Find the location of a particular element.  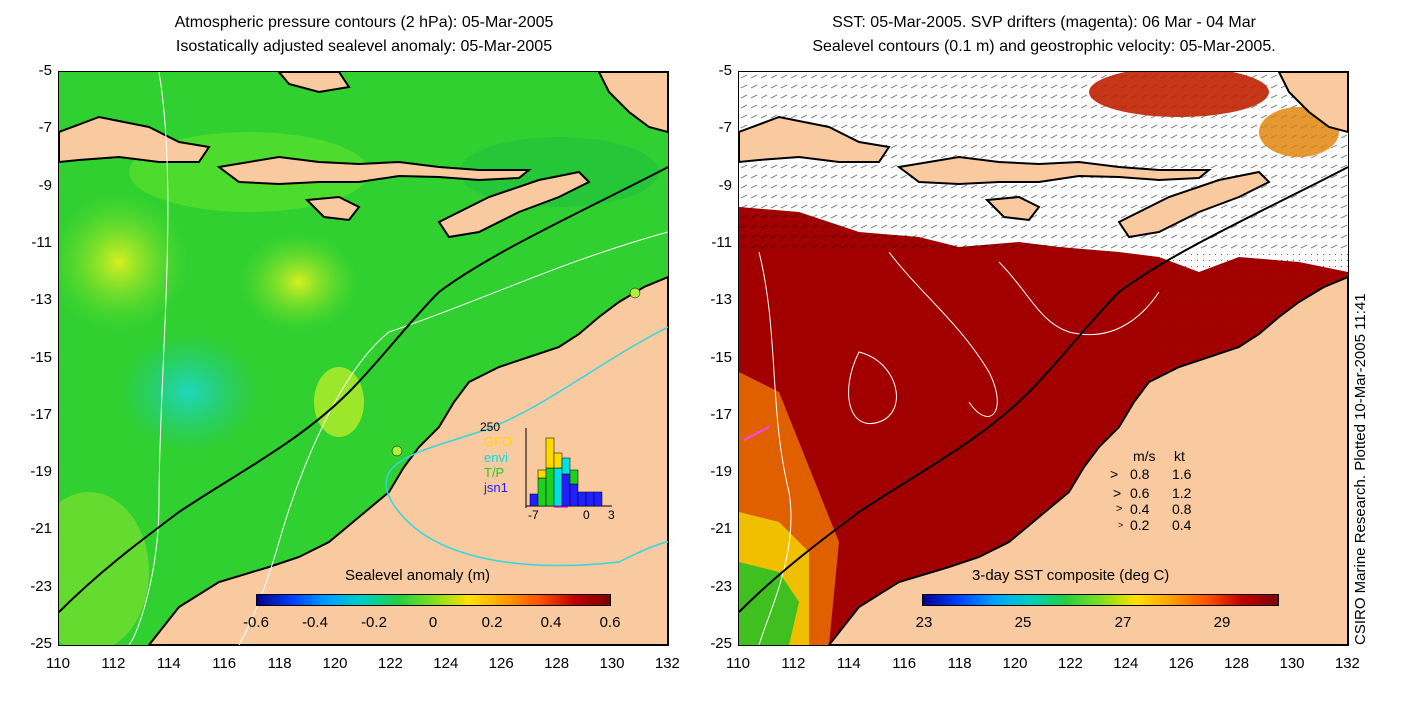

inset-bars is located at coordinates (568, 468).